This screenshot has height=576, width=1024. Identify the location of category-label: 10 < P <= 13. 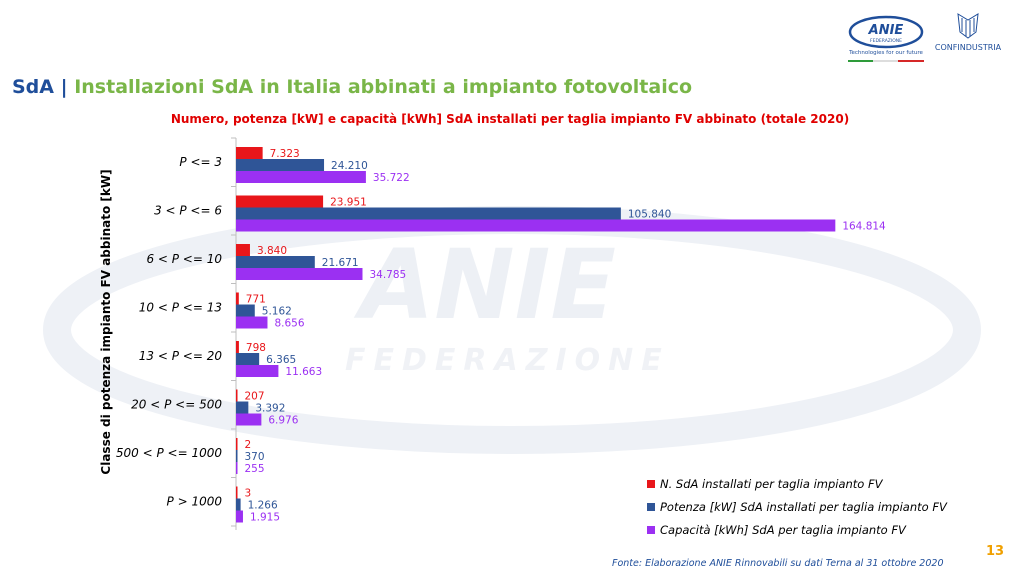
(180, 308).